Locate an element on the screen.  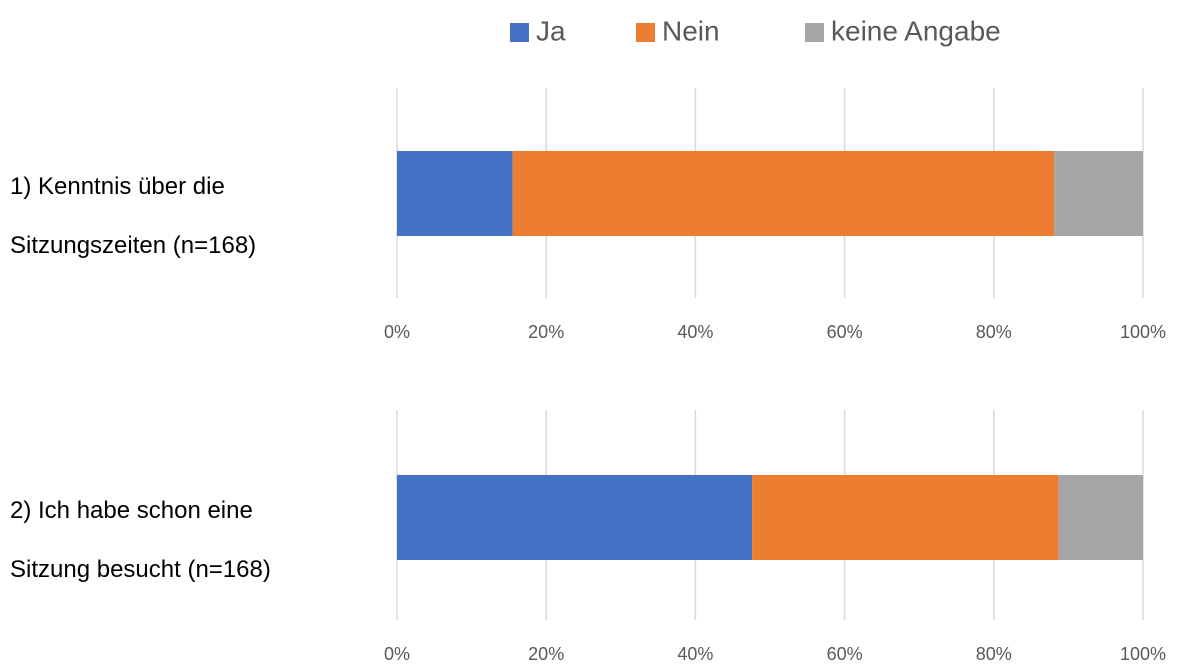
legend-label: Ja is located at coordinates (551, 30).